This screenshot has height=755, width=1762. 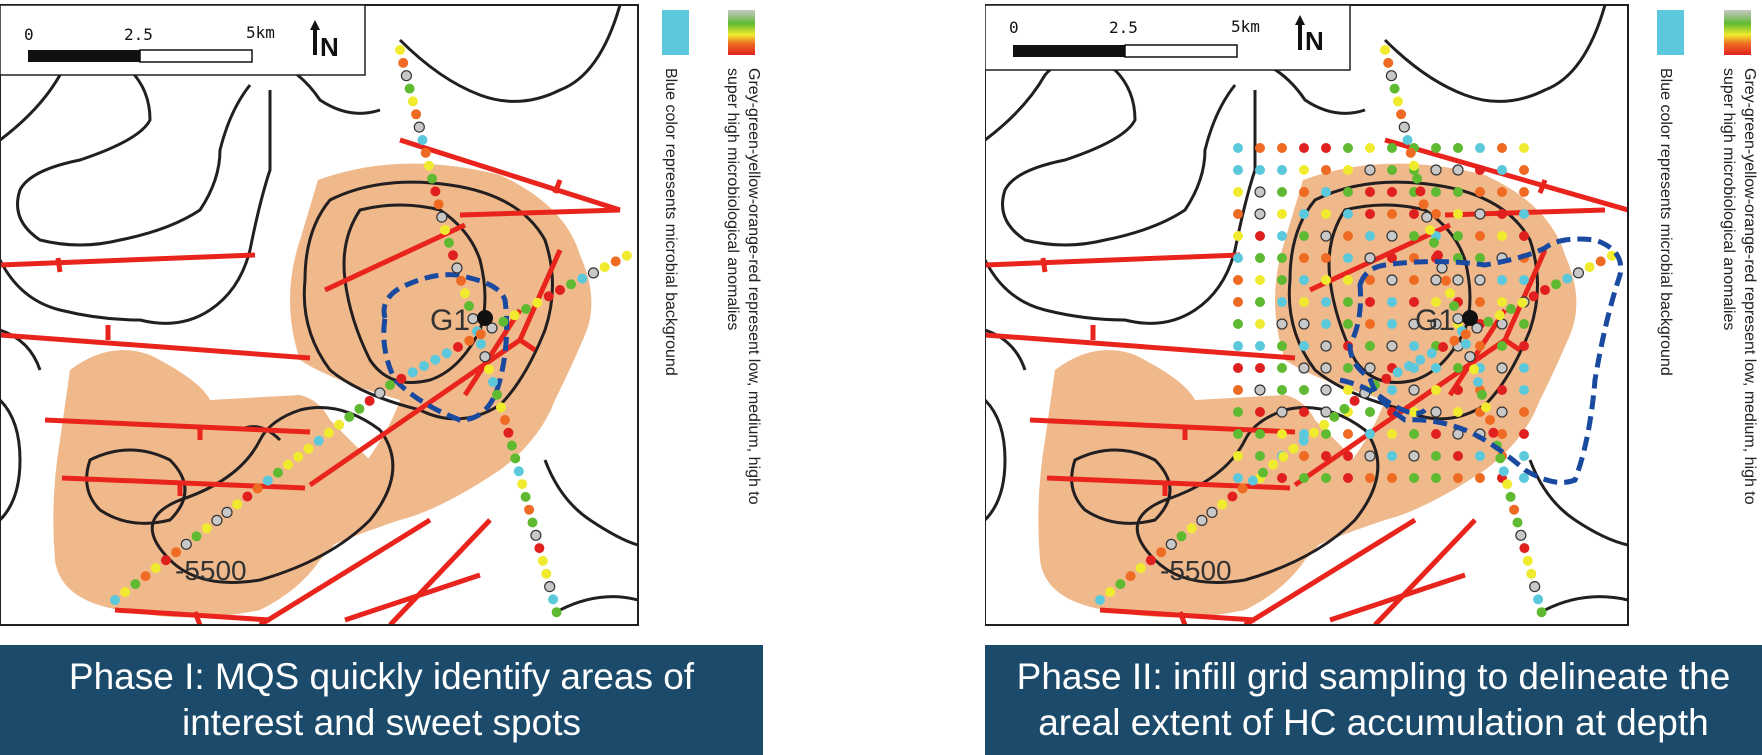 I want to click on scale-tick-mid: 2.5, so click(x=1123, y=27).